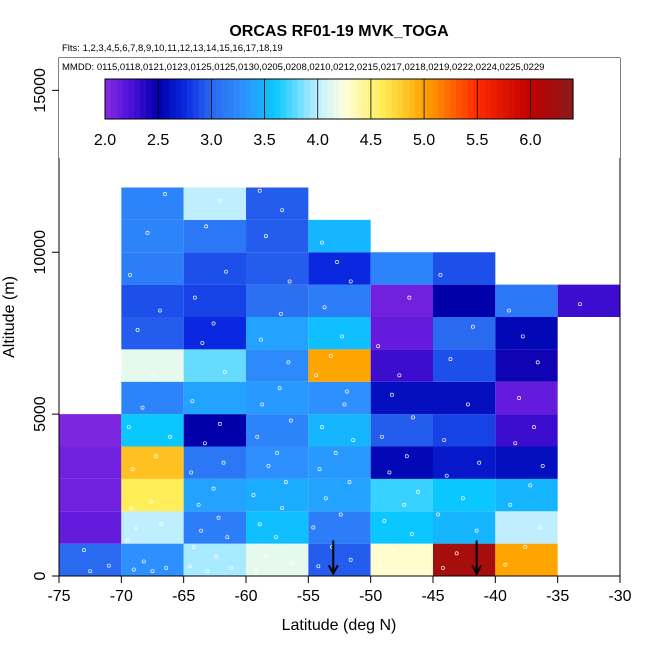 The image size is (650, 650). I want to click on y-tick-label: 15000, so click(40, 90).